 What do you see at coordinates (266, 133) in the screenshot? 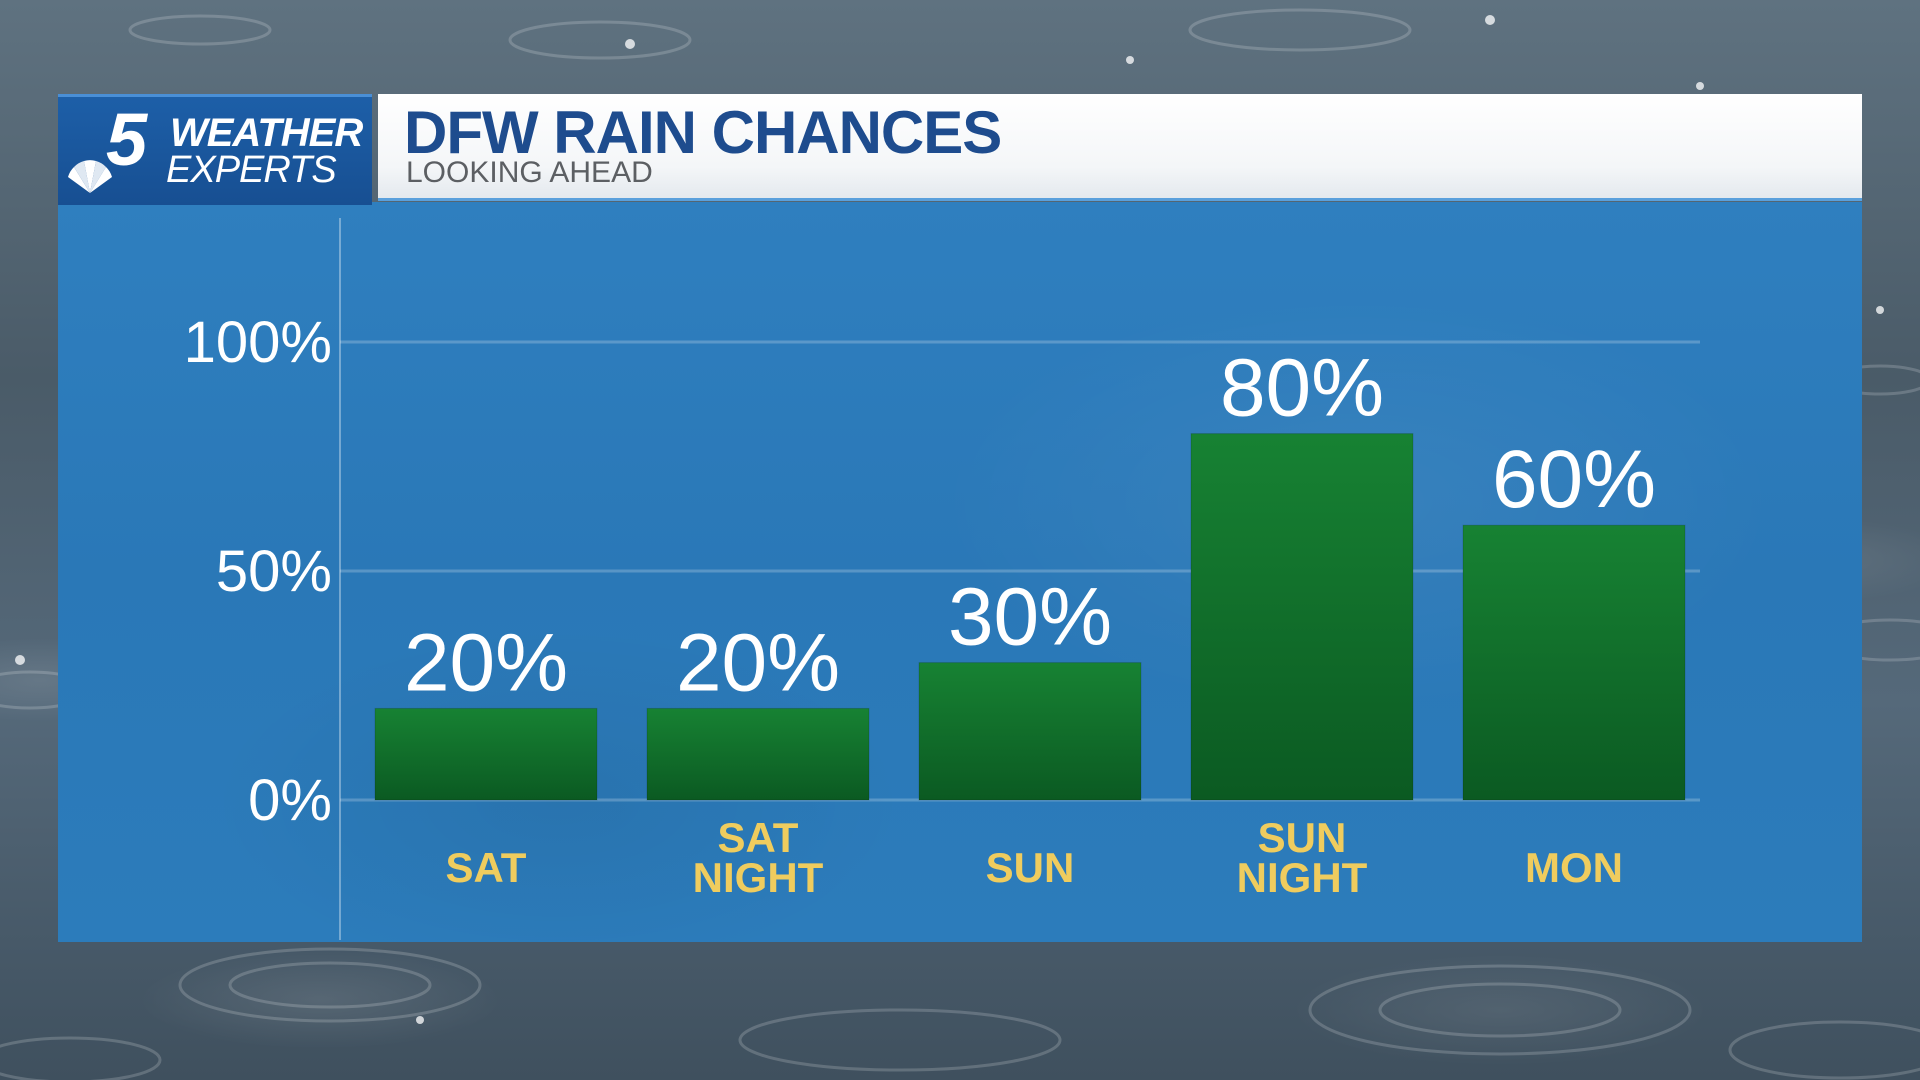
I see `logo-weather-text: WEATHER` at bounding box center [266, 133].